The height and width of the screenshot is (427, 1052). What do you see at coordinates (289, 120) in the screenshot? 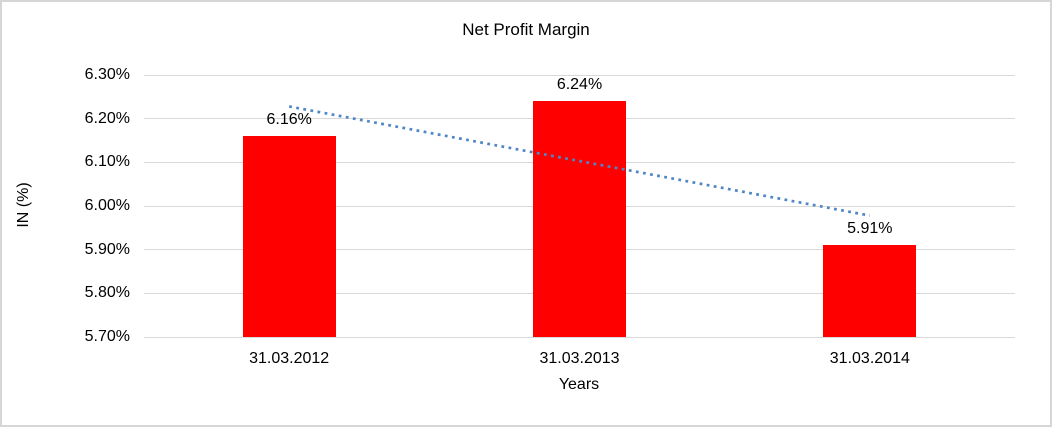
I see `bar-data-label: 6.16%` at bounding box center [289, 120].